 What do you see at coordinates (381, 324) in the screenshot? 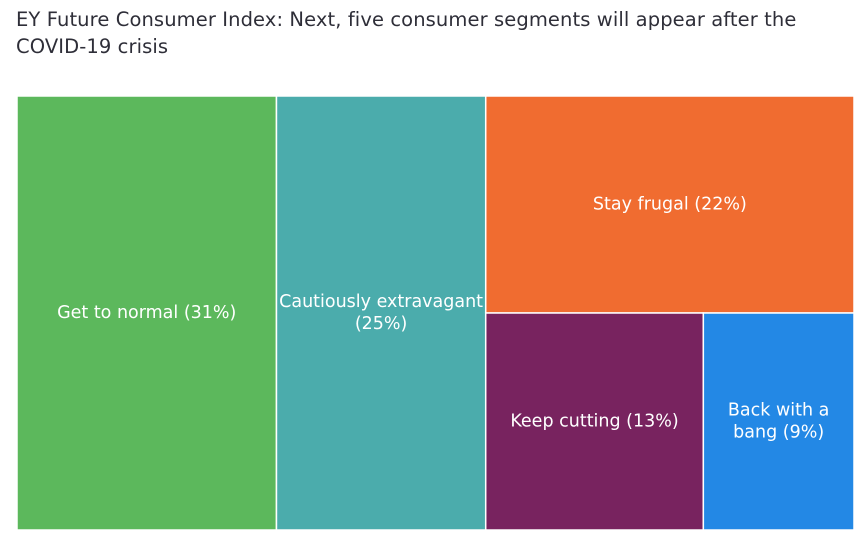
I see `treemap-label-line: (25%)` at bounding box center [381, 324].